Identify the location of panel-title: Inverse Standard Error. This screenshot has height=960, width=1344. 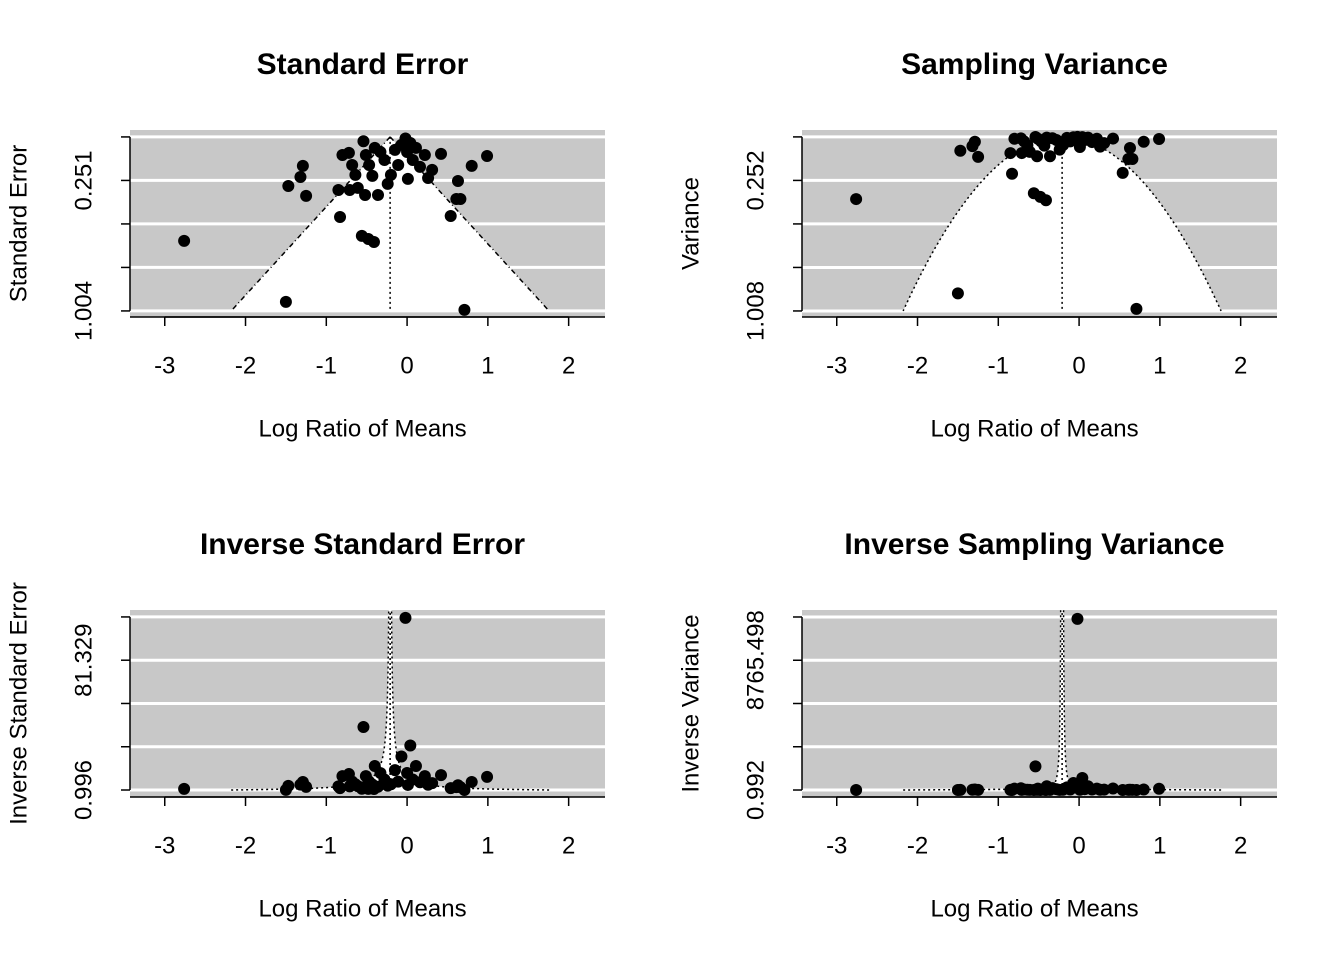
(362, 544).